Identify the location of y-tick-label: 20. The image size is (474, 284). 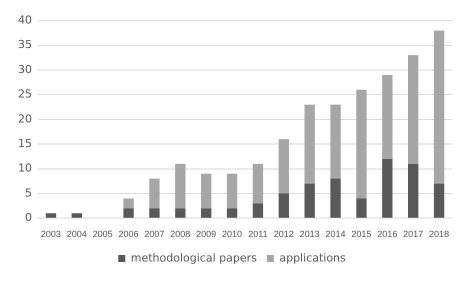
(25, 119).